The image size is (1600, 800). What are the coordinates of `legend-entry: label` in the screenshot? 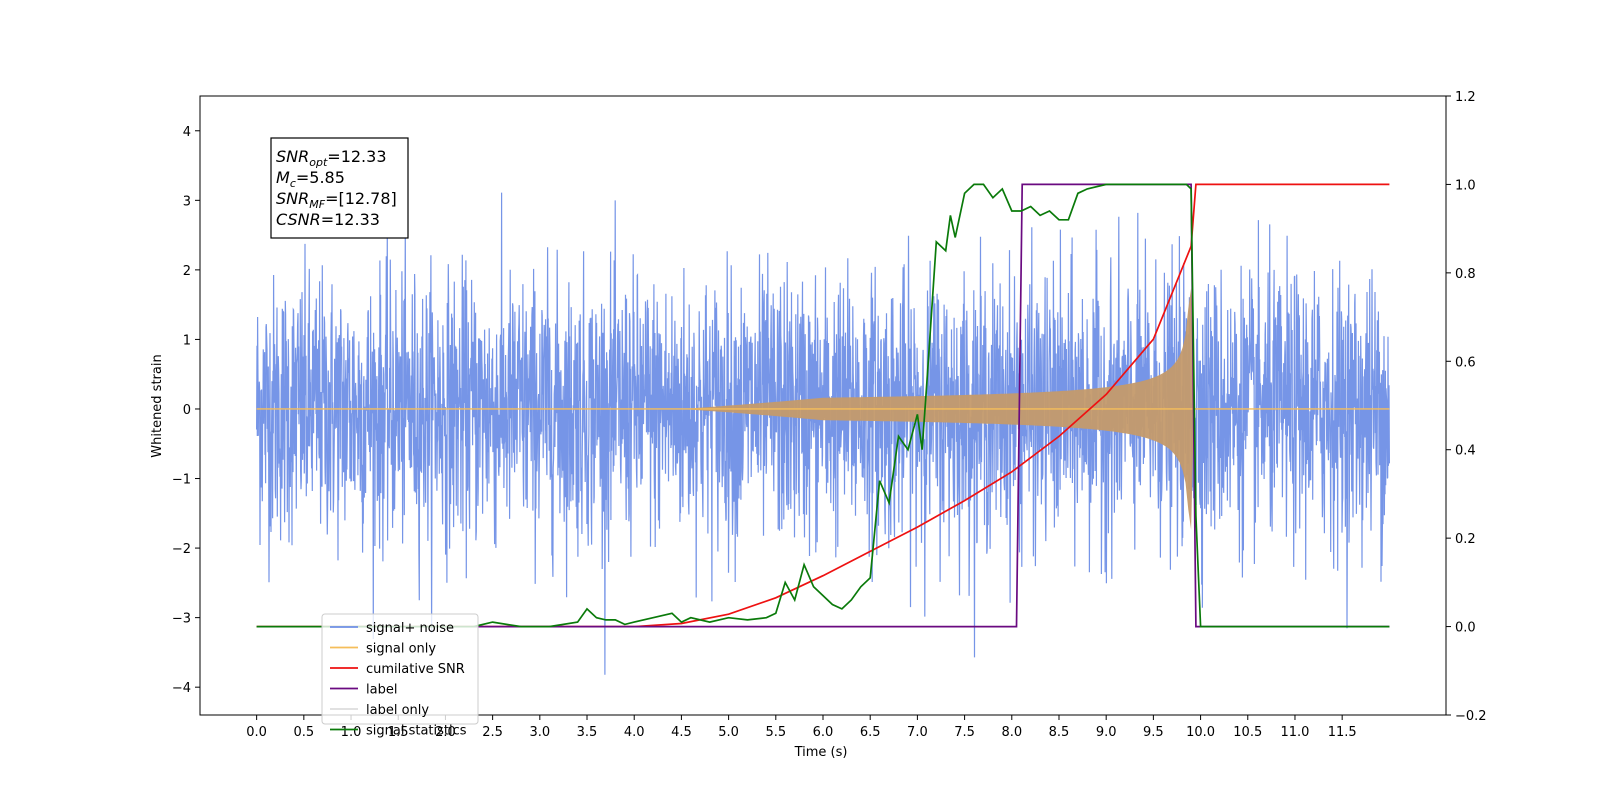 It's located at (363, 690).